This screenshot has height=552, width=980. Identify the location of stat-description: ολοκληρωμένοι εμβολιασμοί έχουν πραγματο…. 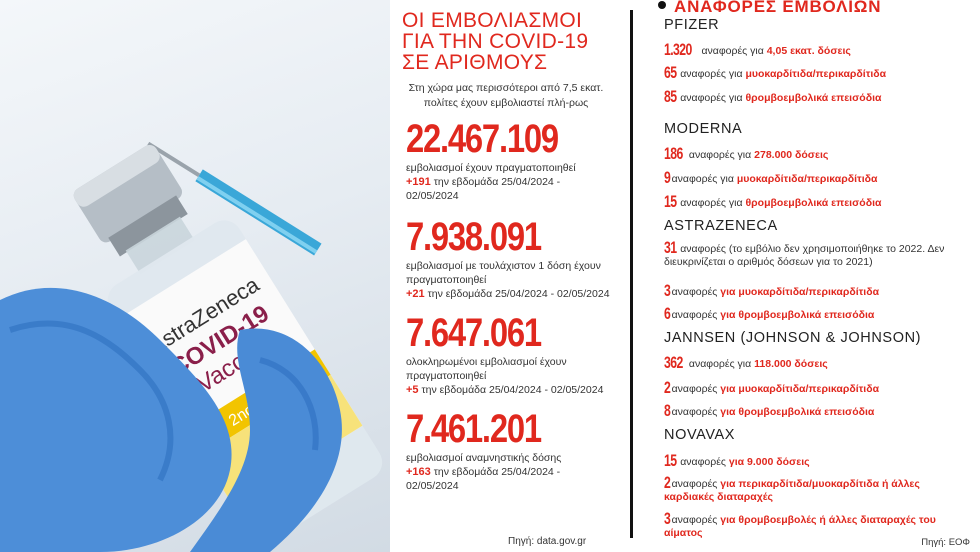
(505, 376).